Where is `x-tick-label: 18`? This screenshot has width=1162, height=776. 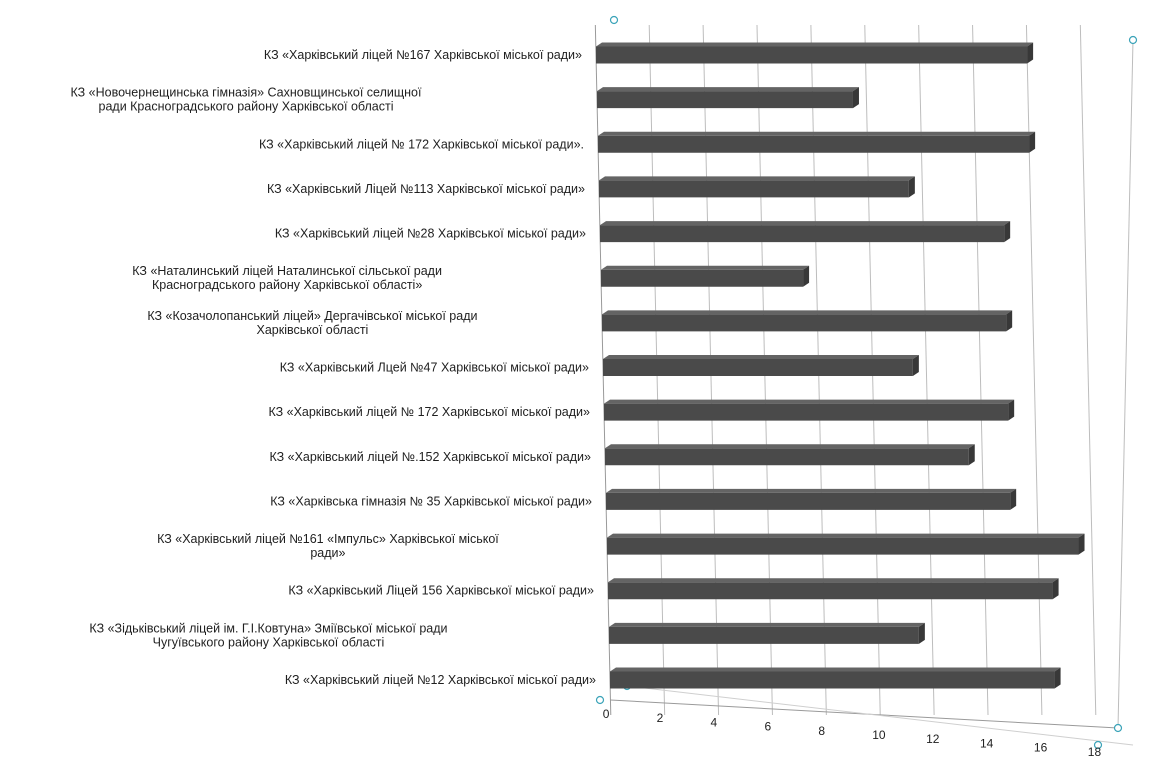 x-tick-label: 18 is located at coordinates (1095, 752).